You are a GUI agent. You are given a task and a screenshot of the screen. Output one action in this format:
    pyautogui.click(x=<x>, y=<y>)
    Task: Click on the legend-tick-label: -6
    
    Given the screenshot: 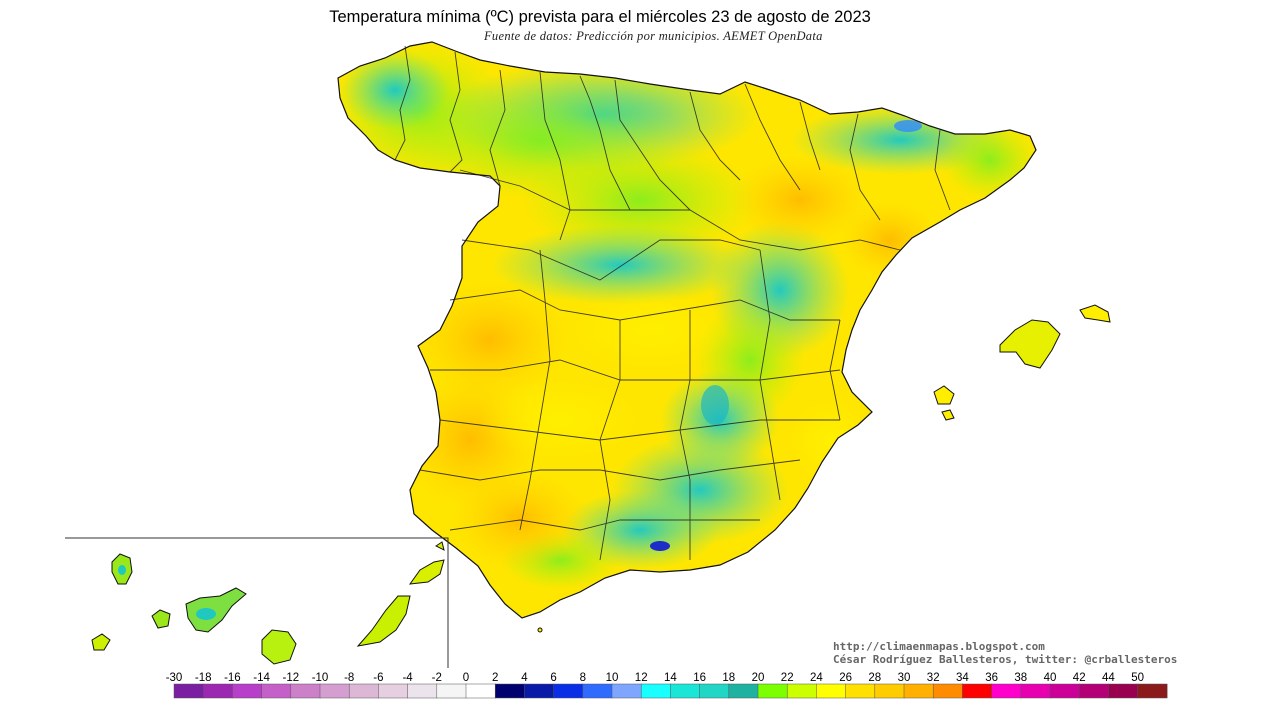 What is the action you would take?
    pyautogui.click(x=378, y=678)
    